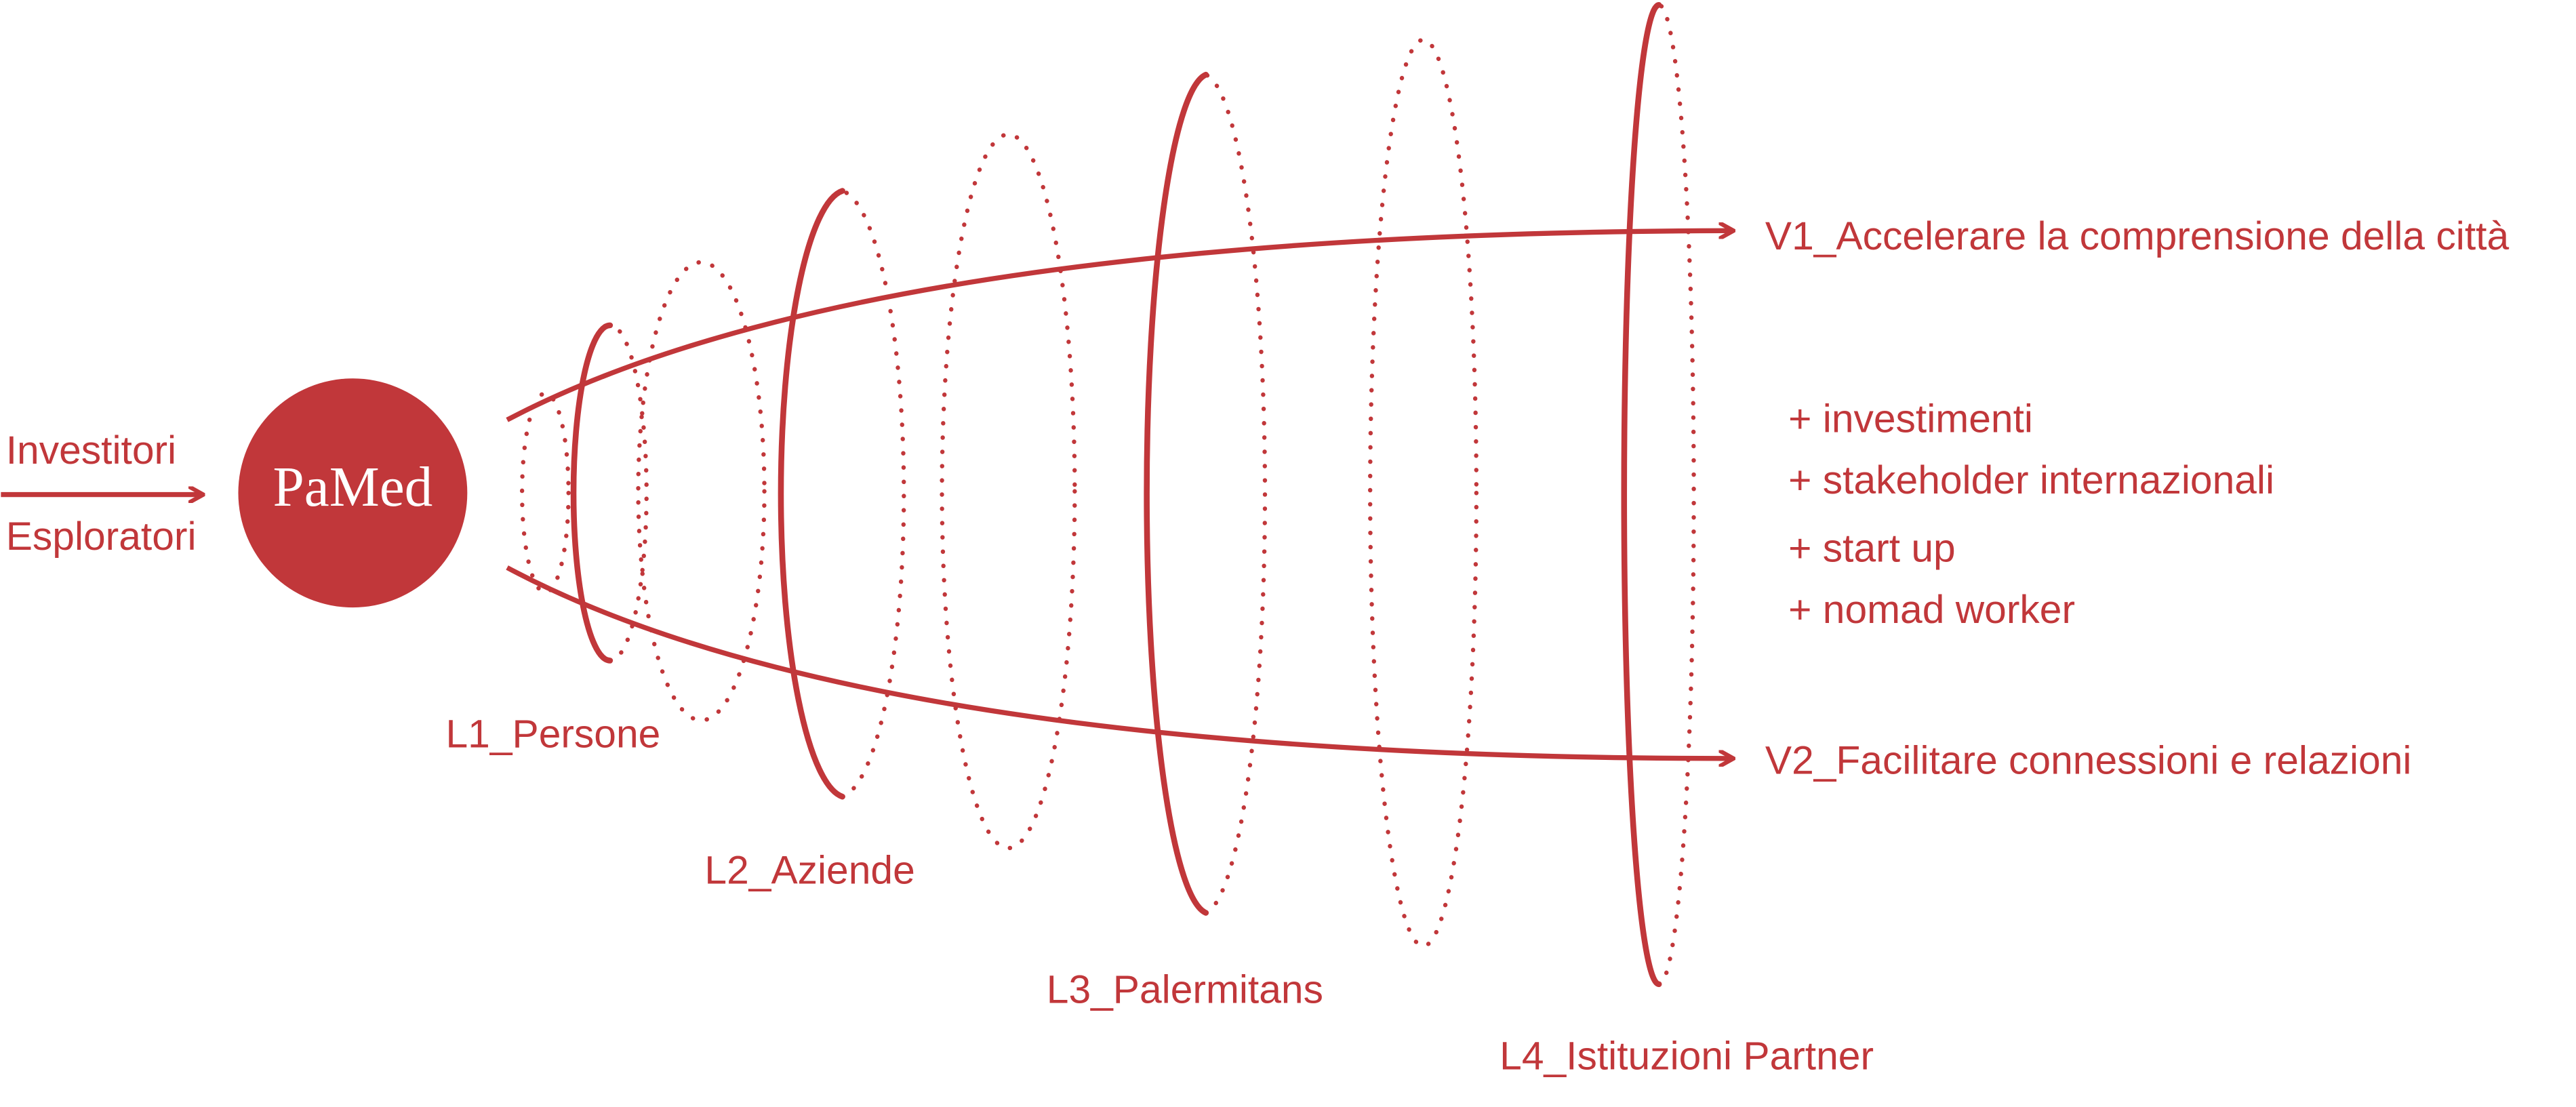 Image resolution: width=2576 pixels, height=1107 pixels. I want to click on layer-label: L2_Aziende, so click(809, 870).